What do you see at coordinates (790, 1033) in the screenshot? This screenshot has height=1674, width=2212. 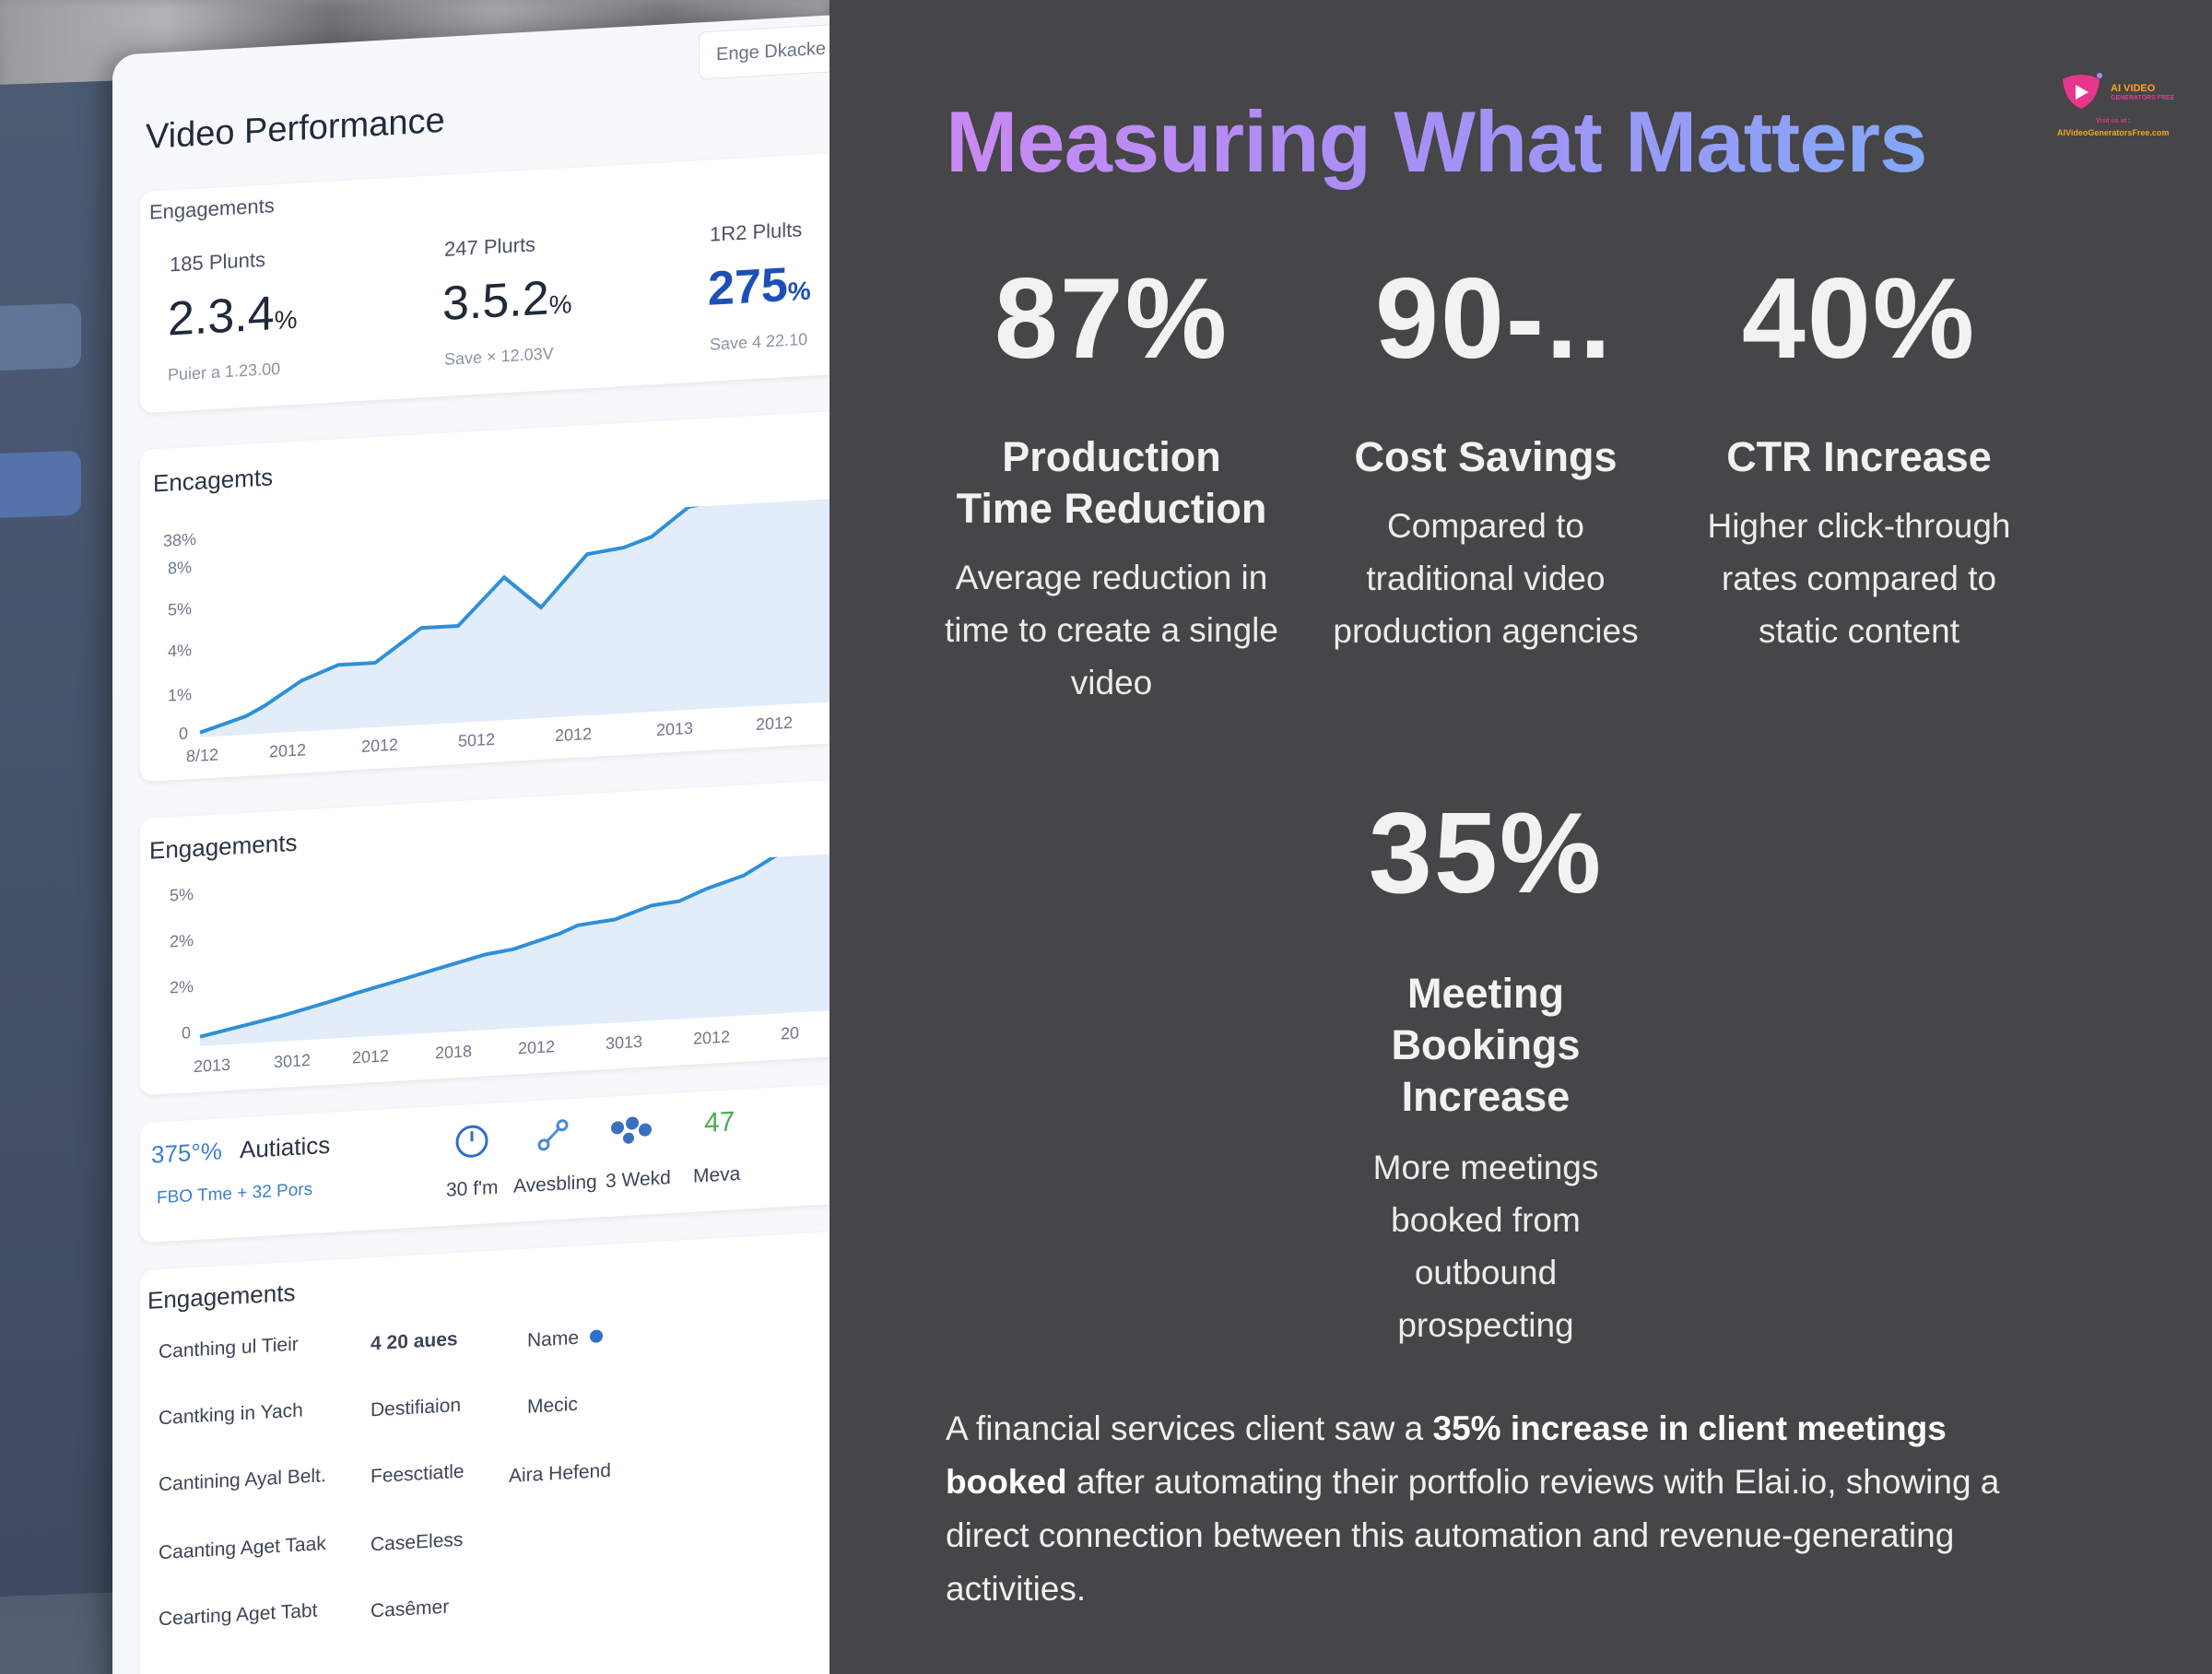 I see `x-tick: 20` at bounding box center [790, 1033].